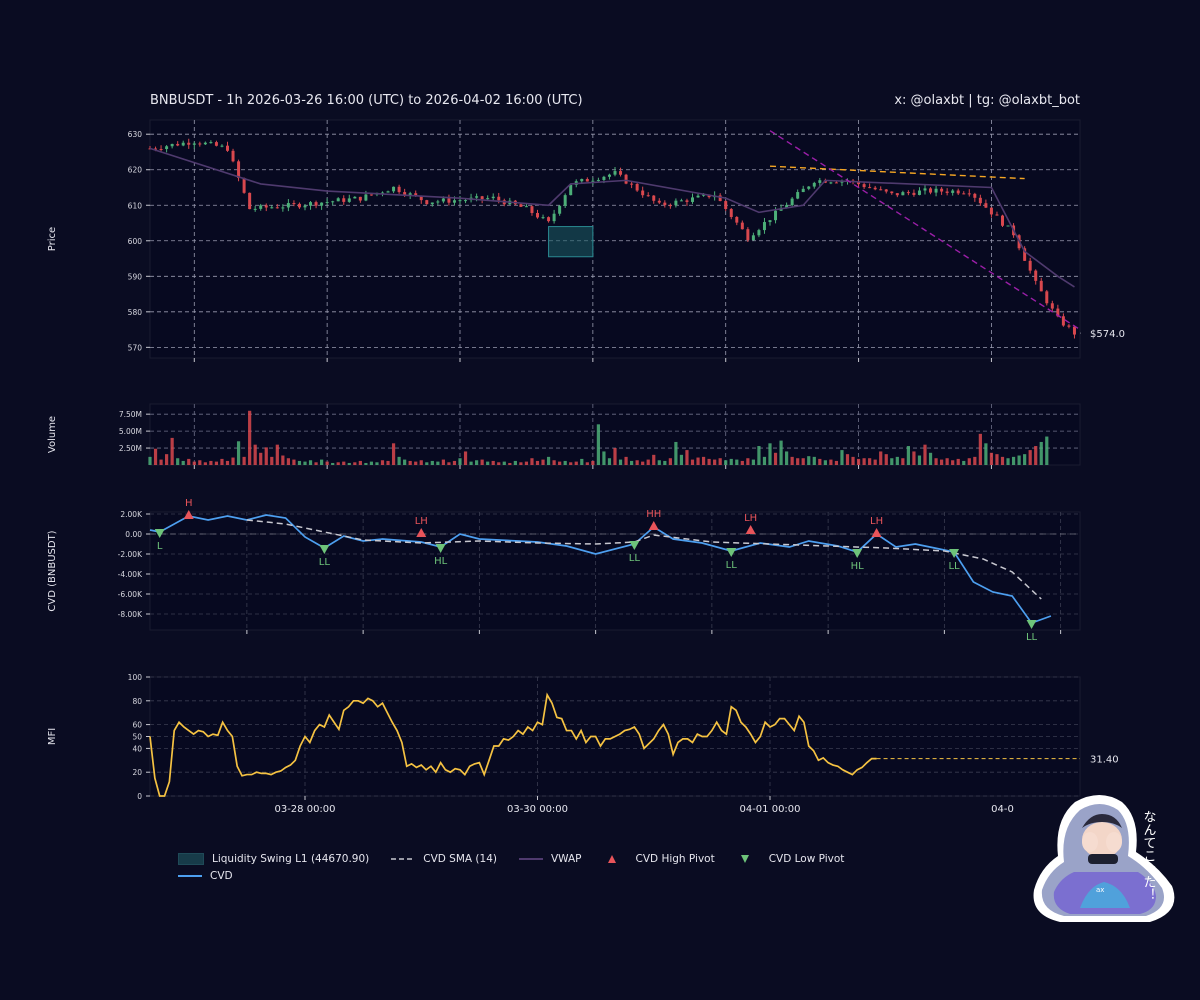 Image resolution: width=1200 pixels, height=1000 pixels. Describe the element at coordinates (139, 796) in the screenshot. I see `mfi-y-tick-label: 0` at that location.